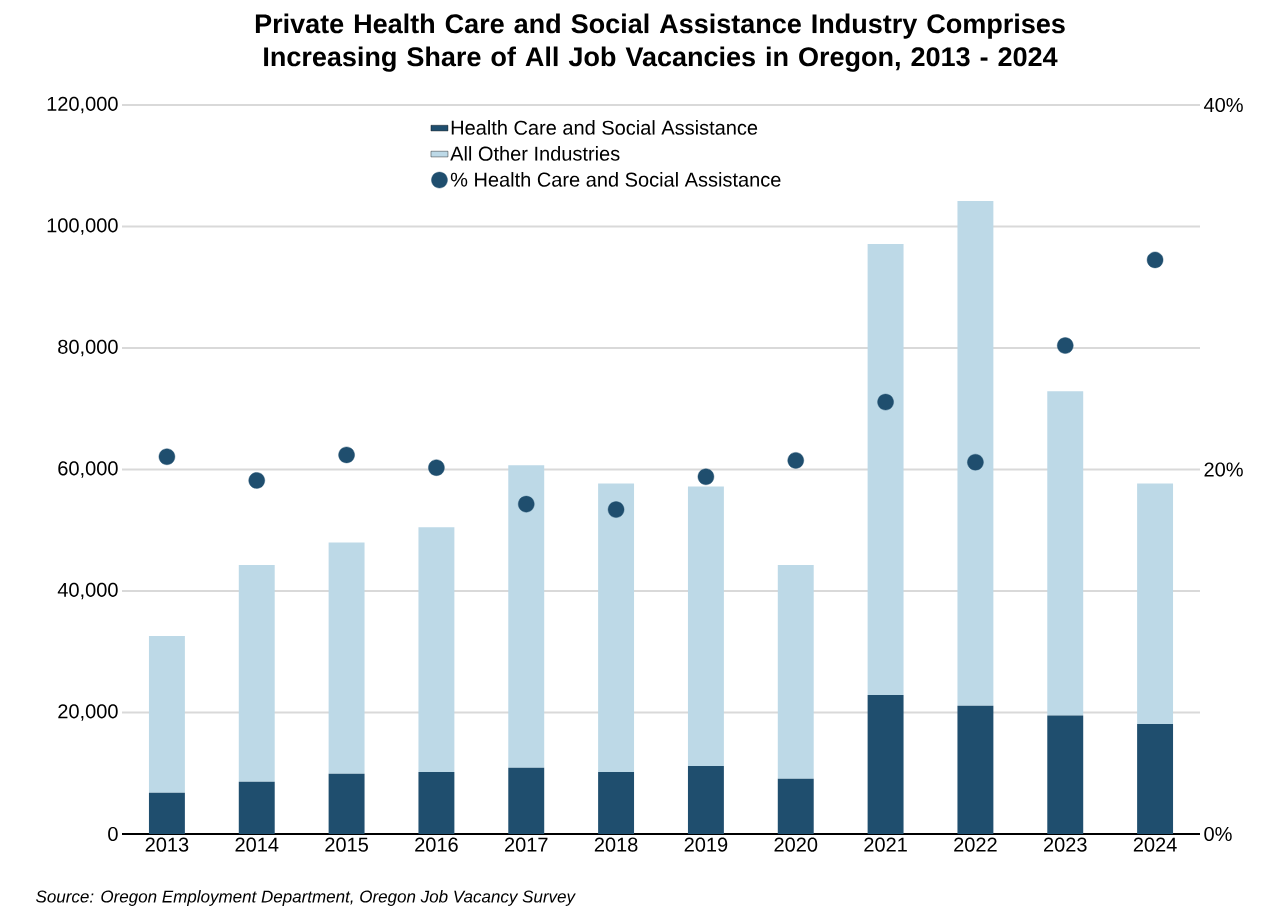 The width and height of the screenshot is (1279, 909). What do you see at coordinates (82, 105) in the screenshot?
I see `y-tick-label: 120,000` at bounding box center [82, 105].